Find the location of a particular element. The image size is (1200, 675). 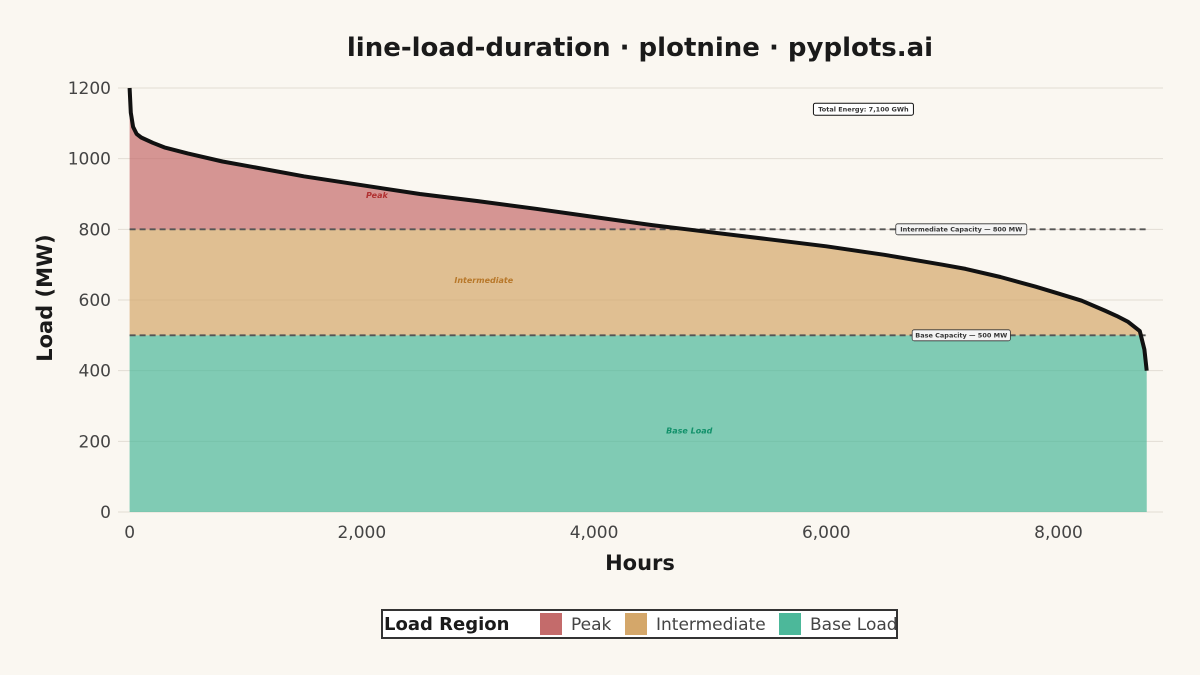

total-energy-box is located at coordinates (863, 109).